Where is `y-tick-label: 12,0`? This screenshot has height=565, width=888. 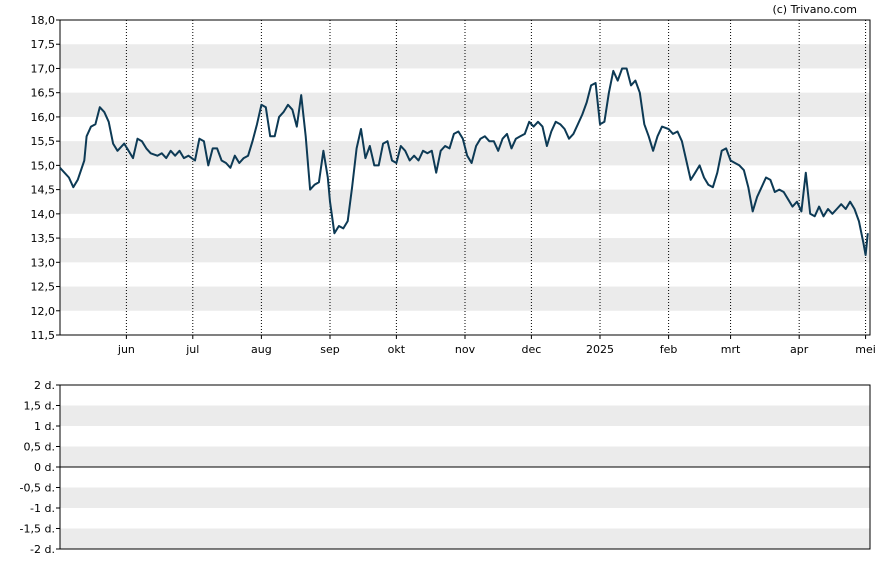 y-tick-label: 12,0 is located at coordinates (43, 311).